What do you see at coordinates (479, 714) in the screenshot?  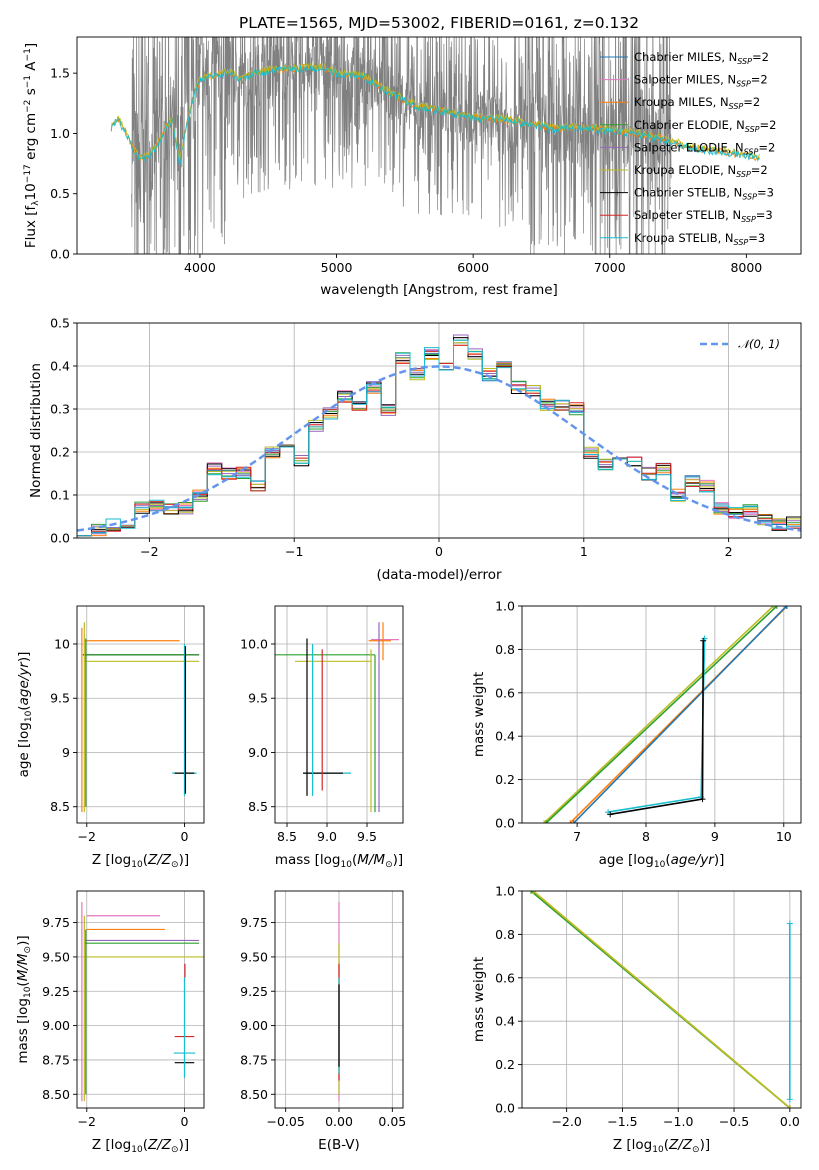 I see `weight_vs_age-ylabel: mass weight` at bounding box center [479, 714].